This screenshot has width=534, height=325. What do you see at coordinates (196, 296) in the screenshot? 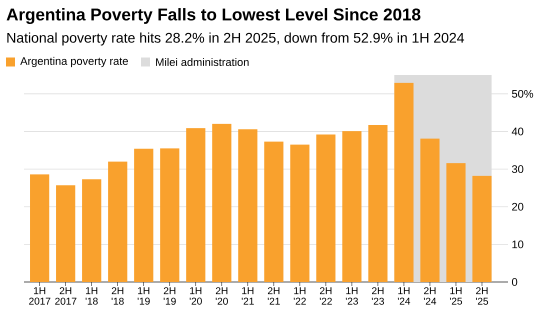
I see `x-tick-label: 1H '20` at bounding box center [196, 296].